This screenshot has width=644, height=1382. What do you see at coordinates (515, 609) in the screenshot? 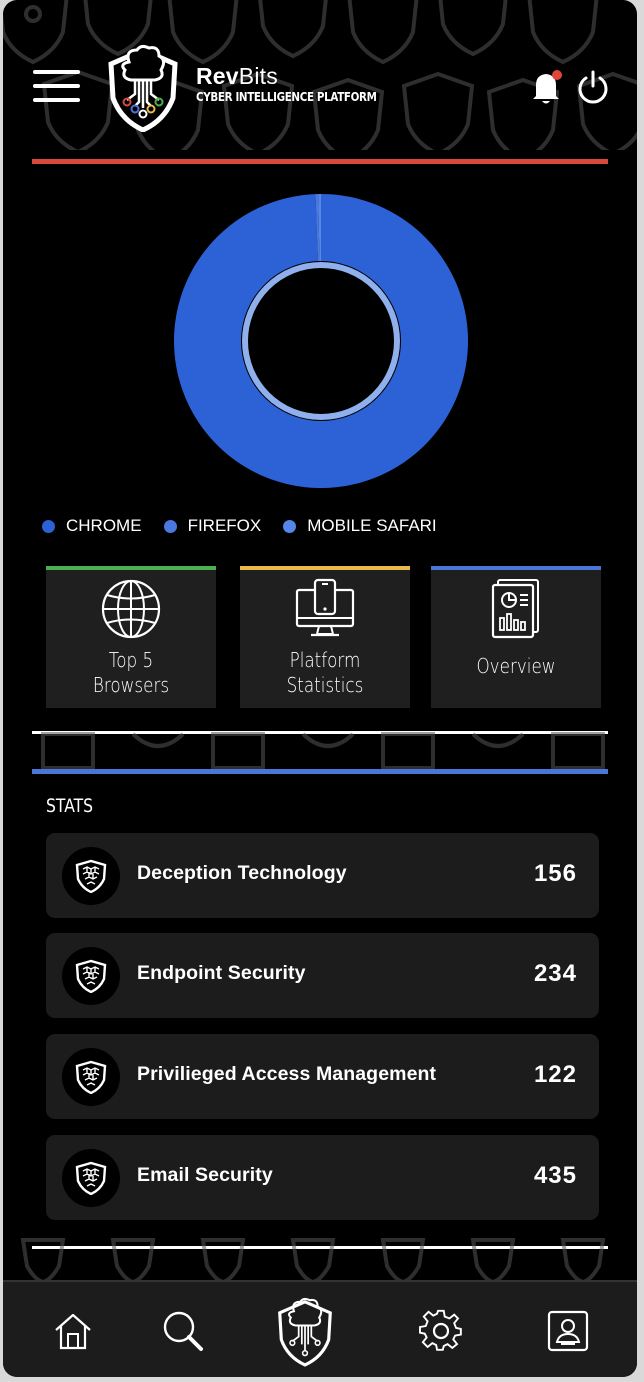
I see `report-icon` at bounding box center [515, 609].